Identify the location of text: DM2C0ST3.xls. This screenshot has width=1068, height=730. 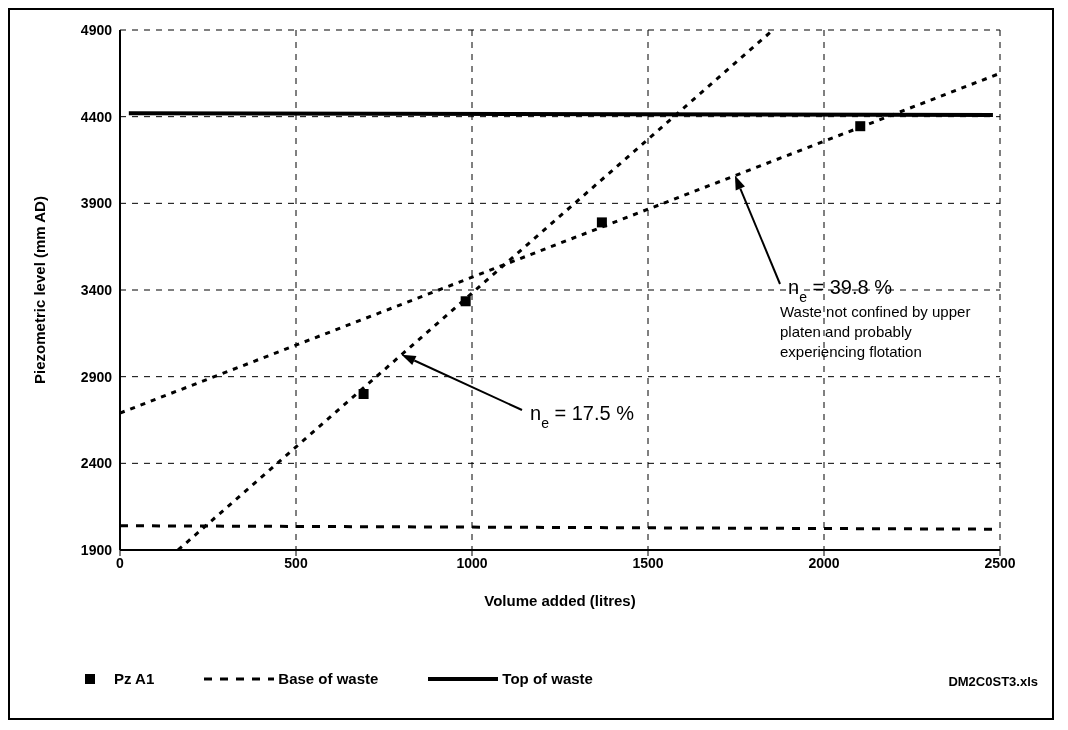
(993, 681).